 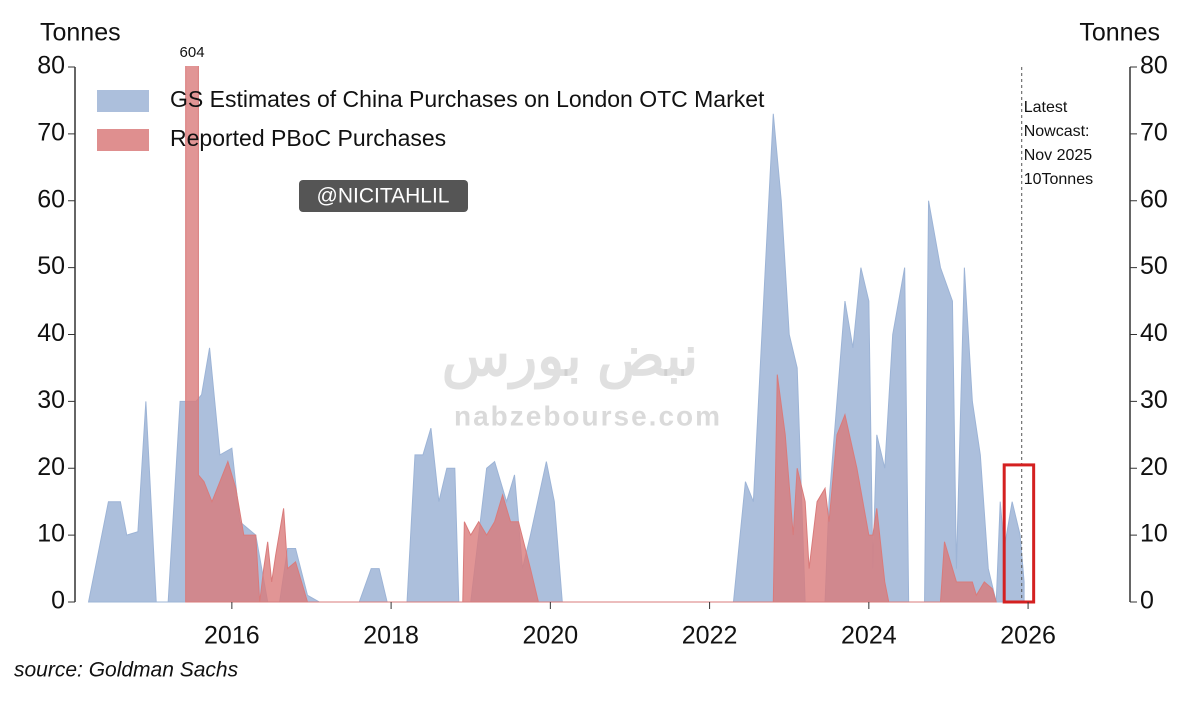 What do you see at coordinates (51, 333) in the screenshot?
I see `y-tick-label: 40` at bounding box center [51, 333].